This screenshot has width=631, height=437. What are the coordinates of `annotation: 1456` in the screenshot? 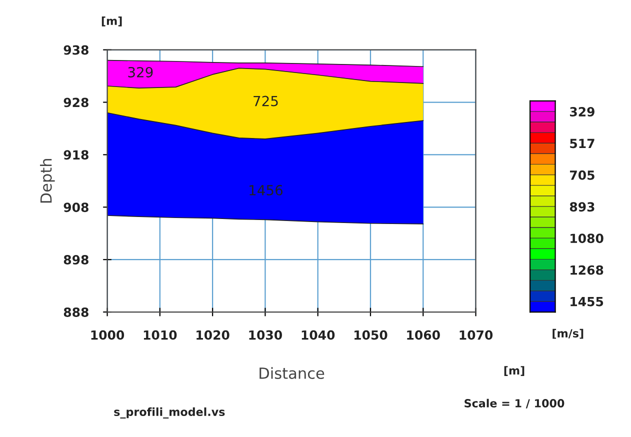 It's located at (266, 190).